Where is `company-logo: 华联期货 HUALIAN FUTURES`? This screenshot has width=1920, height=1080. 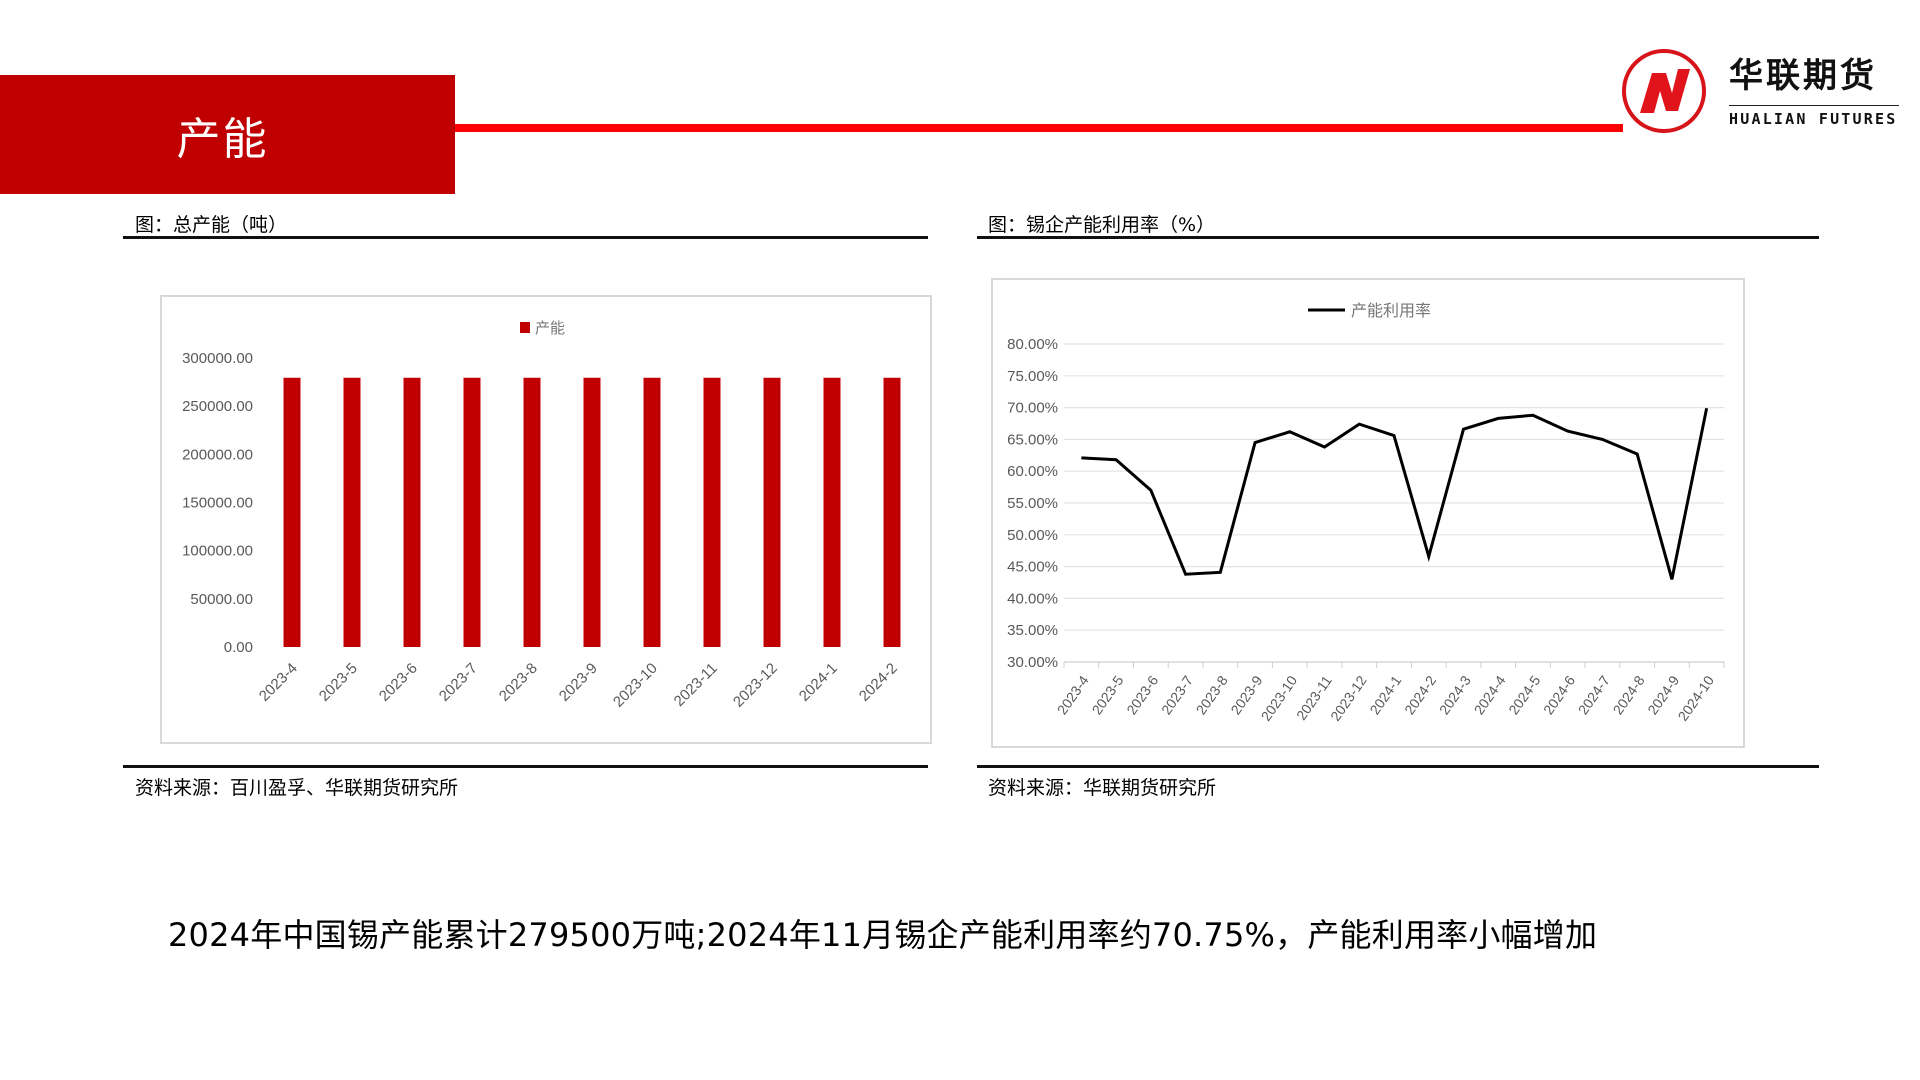 company-logo: 华联期货 HUALIAN FUTURES is located at coordinates (1770, 91).